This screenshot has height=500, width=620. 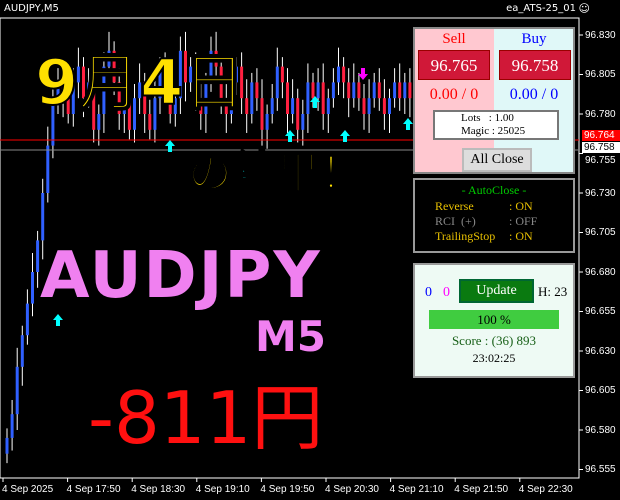 What do you see at coordinates (601, 147) in the screenshot?
I see `bid-price-tag: 96.758` at bounding box center [601, 147].